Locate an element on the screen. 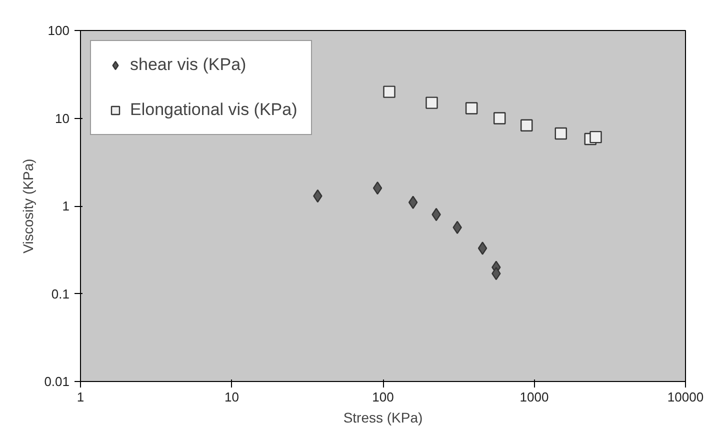  x-tick-label: 1 is located at coordinates (80, 397).